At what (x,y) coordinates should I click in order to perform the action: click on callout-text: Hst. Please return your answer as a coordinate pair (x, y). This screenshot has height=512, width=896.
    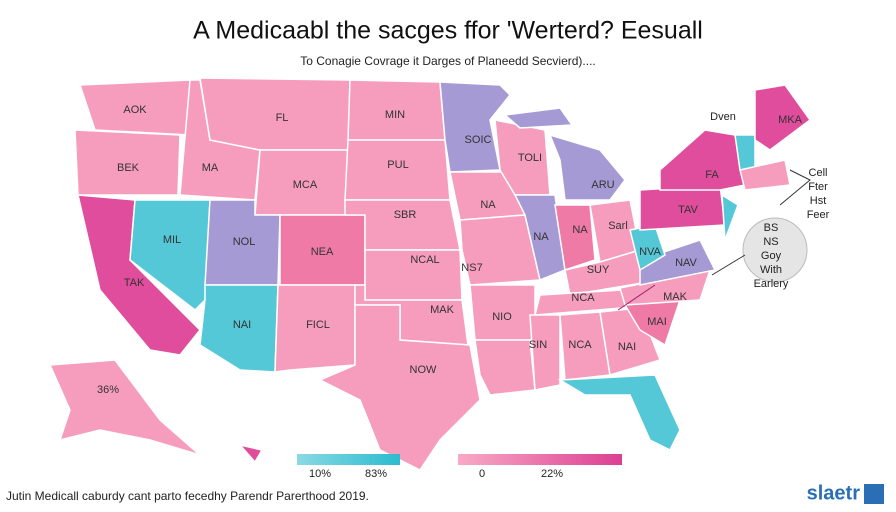
    Looking at the image, I should click on (818, 201).